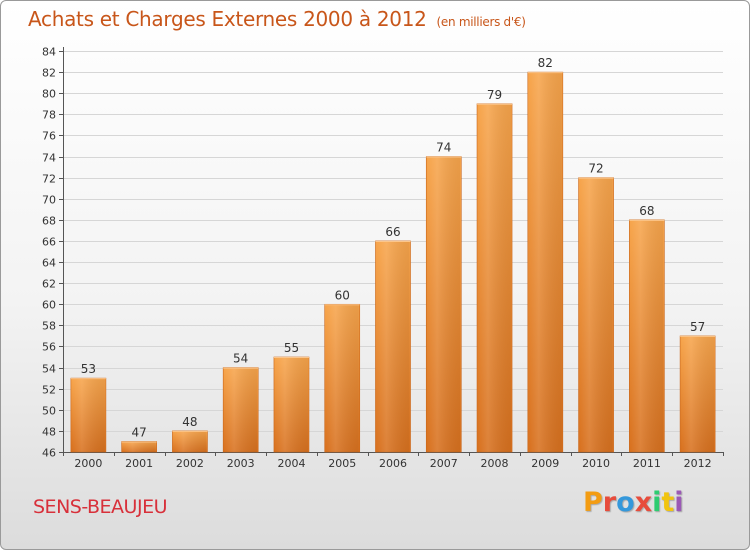  What do you see at coordinates (393, 463) in the screenshot?
I see `x-tick-label: 2006` at bounding box center [393, 463].